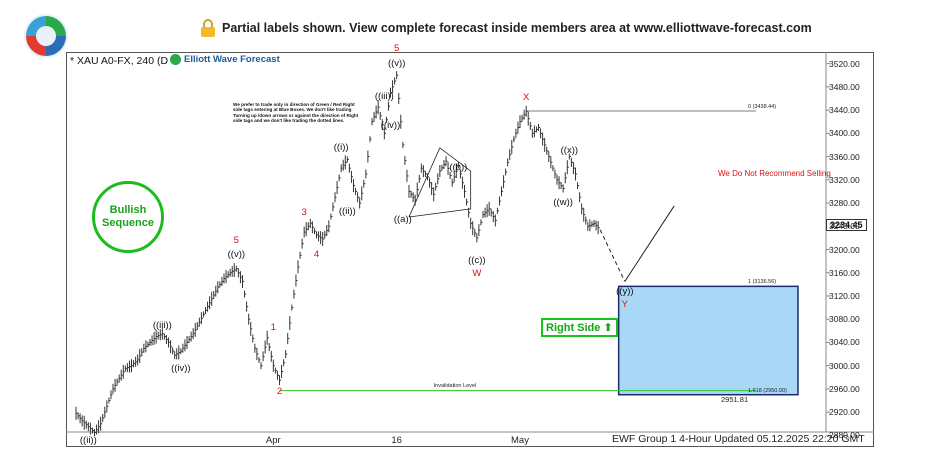 This screenshot has height=452, width=940. Describe the element at coordinates (762, 282) in the screenshot. I see `fib-level-label: 1 (3136.56)` at that location.